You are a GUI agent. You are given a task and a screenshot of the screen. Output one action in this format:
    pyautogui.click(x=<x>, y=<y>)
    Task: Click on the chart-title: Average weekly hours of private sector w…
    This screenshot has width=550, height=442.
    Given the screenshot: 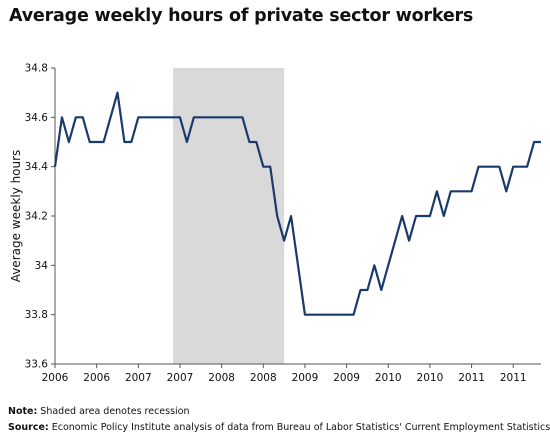 What is the action you would take?
    pyautogui.click(x=241, y=16)
    